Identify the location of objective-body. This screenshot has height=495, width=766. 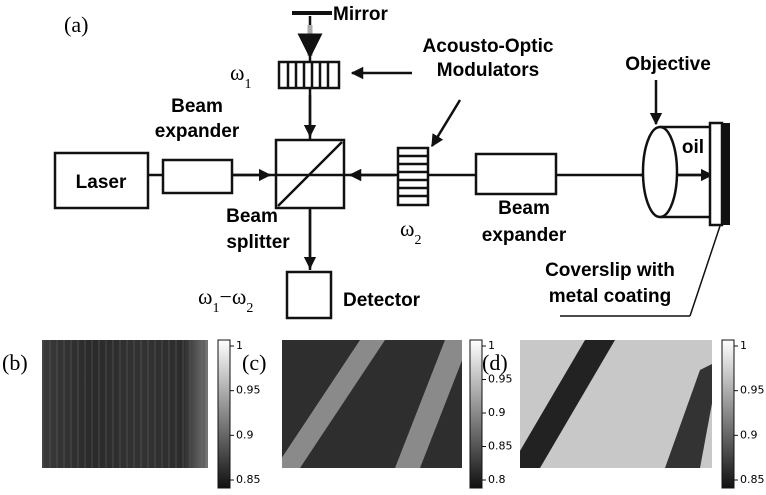
(685, 172).